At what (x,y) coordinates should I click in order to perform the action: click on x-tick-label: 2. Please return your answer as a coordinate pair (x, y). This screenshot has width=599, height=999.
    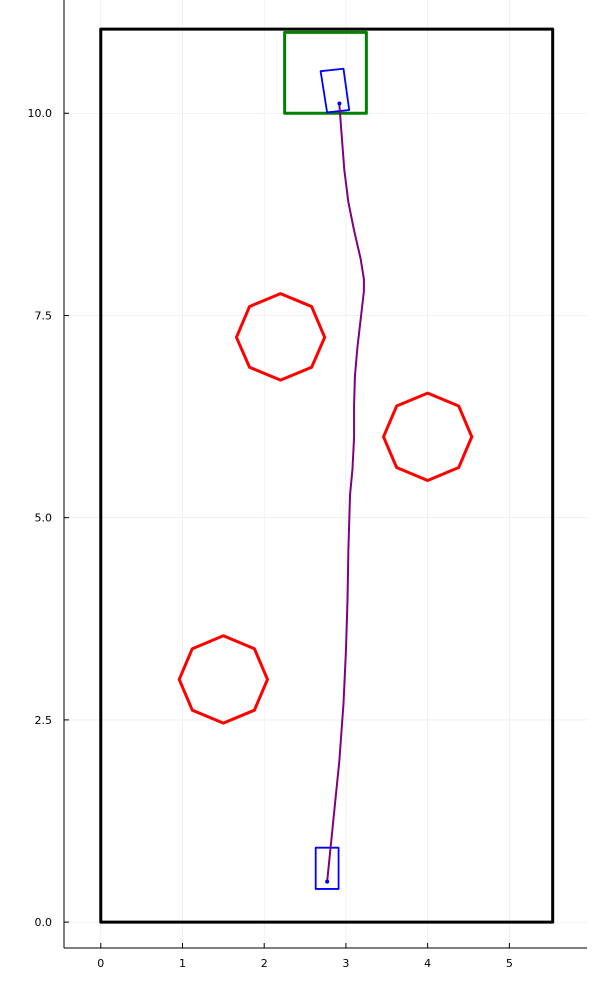
    Looking at the image, I should click on (264, 963).